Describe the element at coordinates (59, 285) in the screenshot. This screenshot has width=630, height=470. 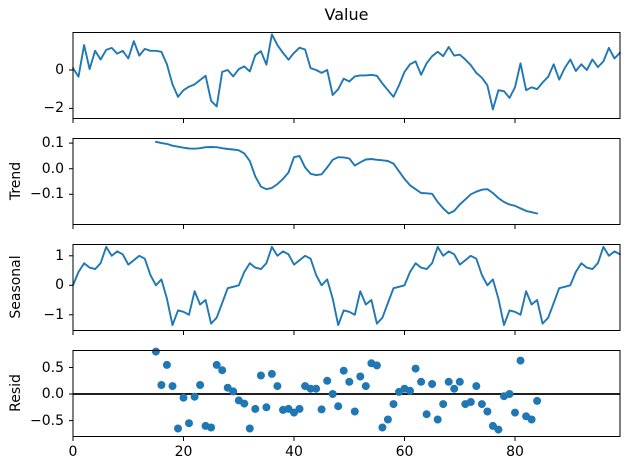
I see `seasonal-ytick-label: 0` at that location.